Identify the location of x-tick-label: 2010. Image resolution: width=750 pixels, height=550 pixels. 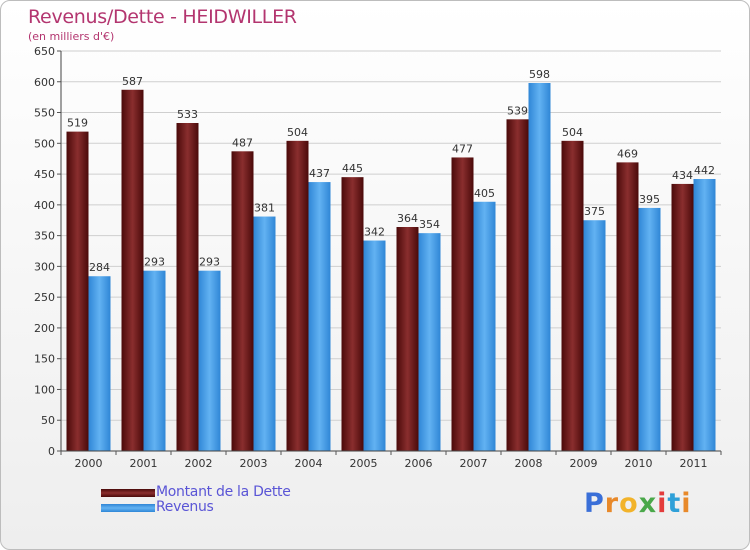
(639, 463).